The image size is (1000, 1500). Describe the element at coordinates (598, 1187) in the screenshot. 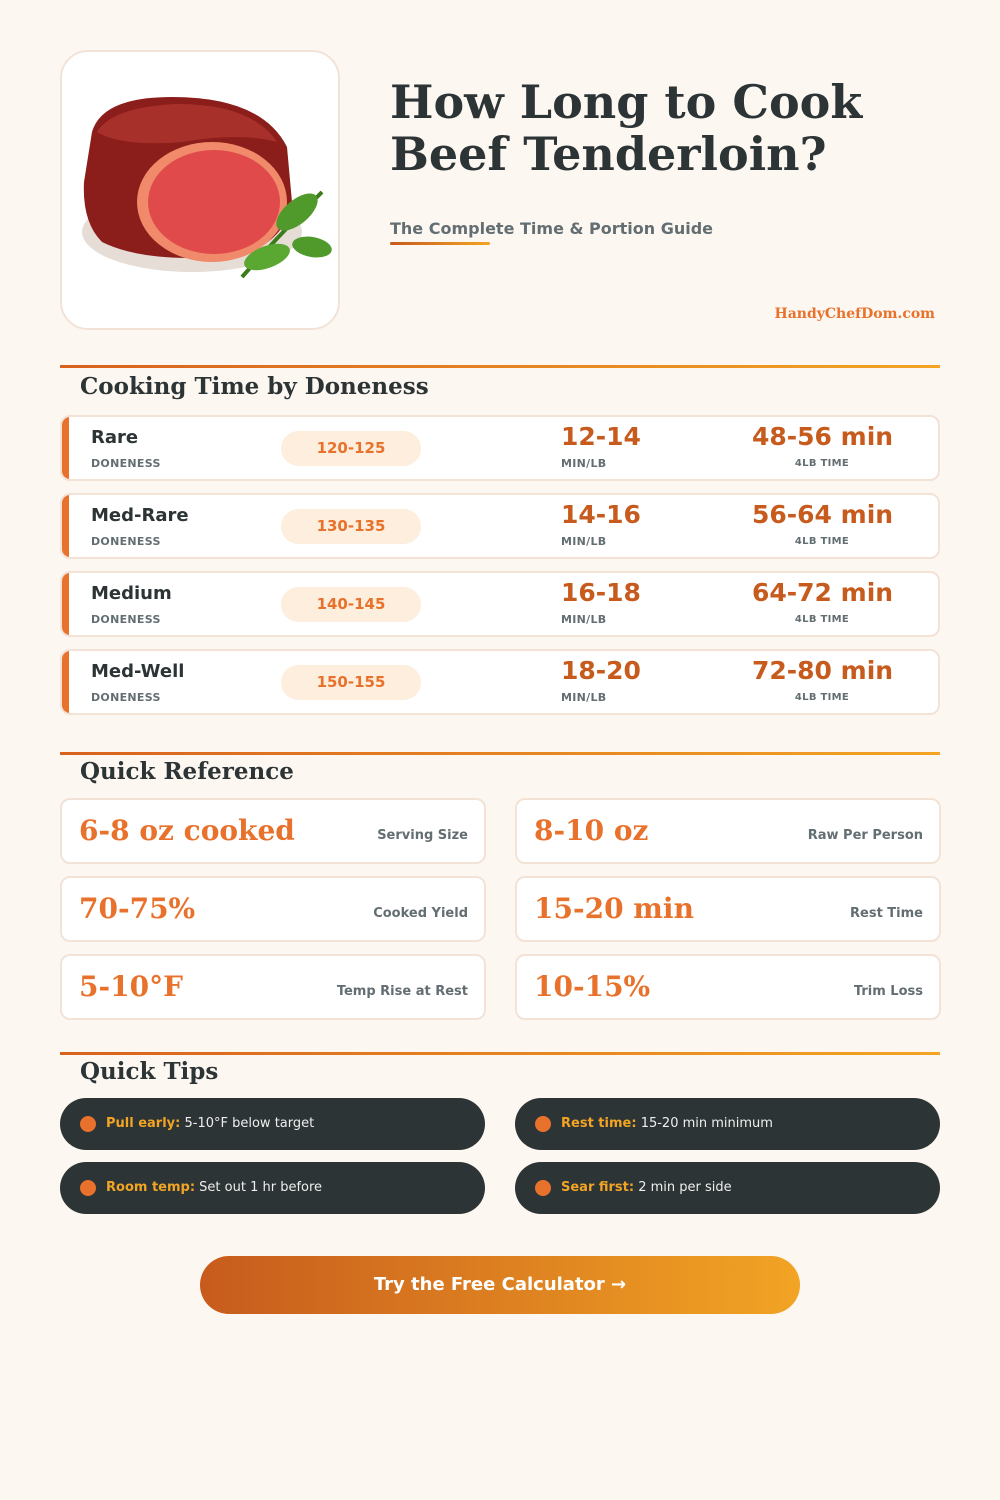

I see `tip-key: Sear first:` at that location.